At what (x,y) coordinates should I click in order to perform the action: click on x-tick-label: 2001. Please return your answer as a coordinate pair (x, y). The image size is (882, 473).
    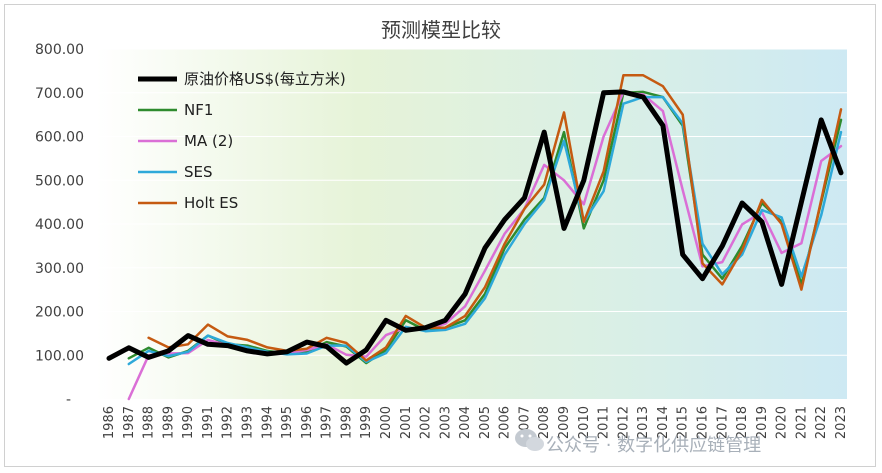
    Looking at the image, I should click on (406, 422).